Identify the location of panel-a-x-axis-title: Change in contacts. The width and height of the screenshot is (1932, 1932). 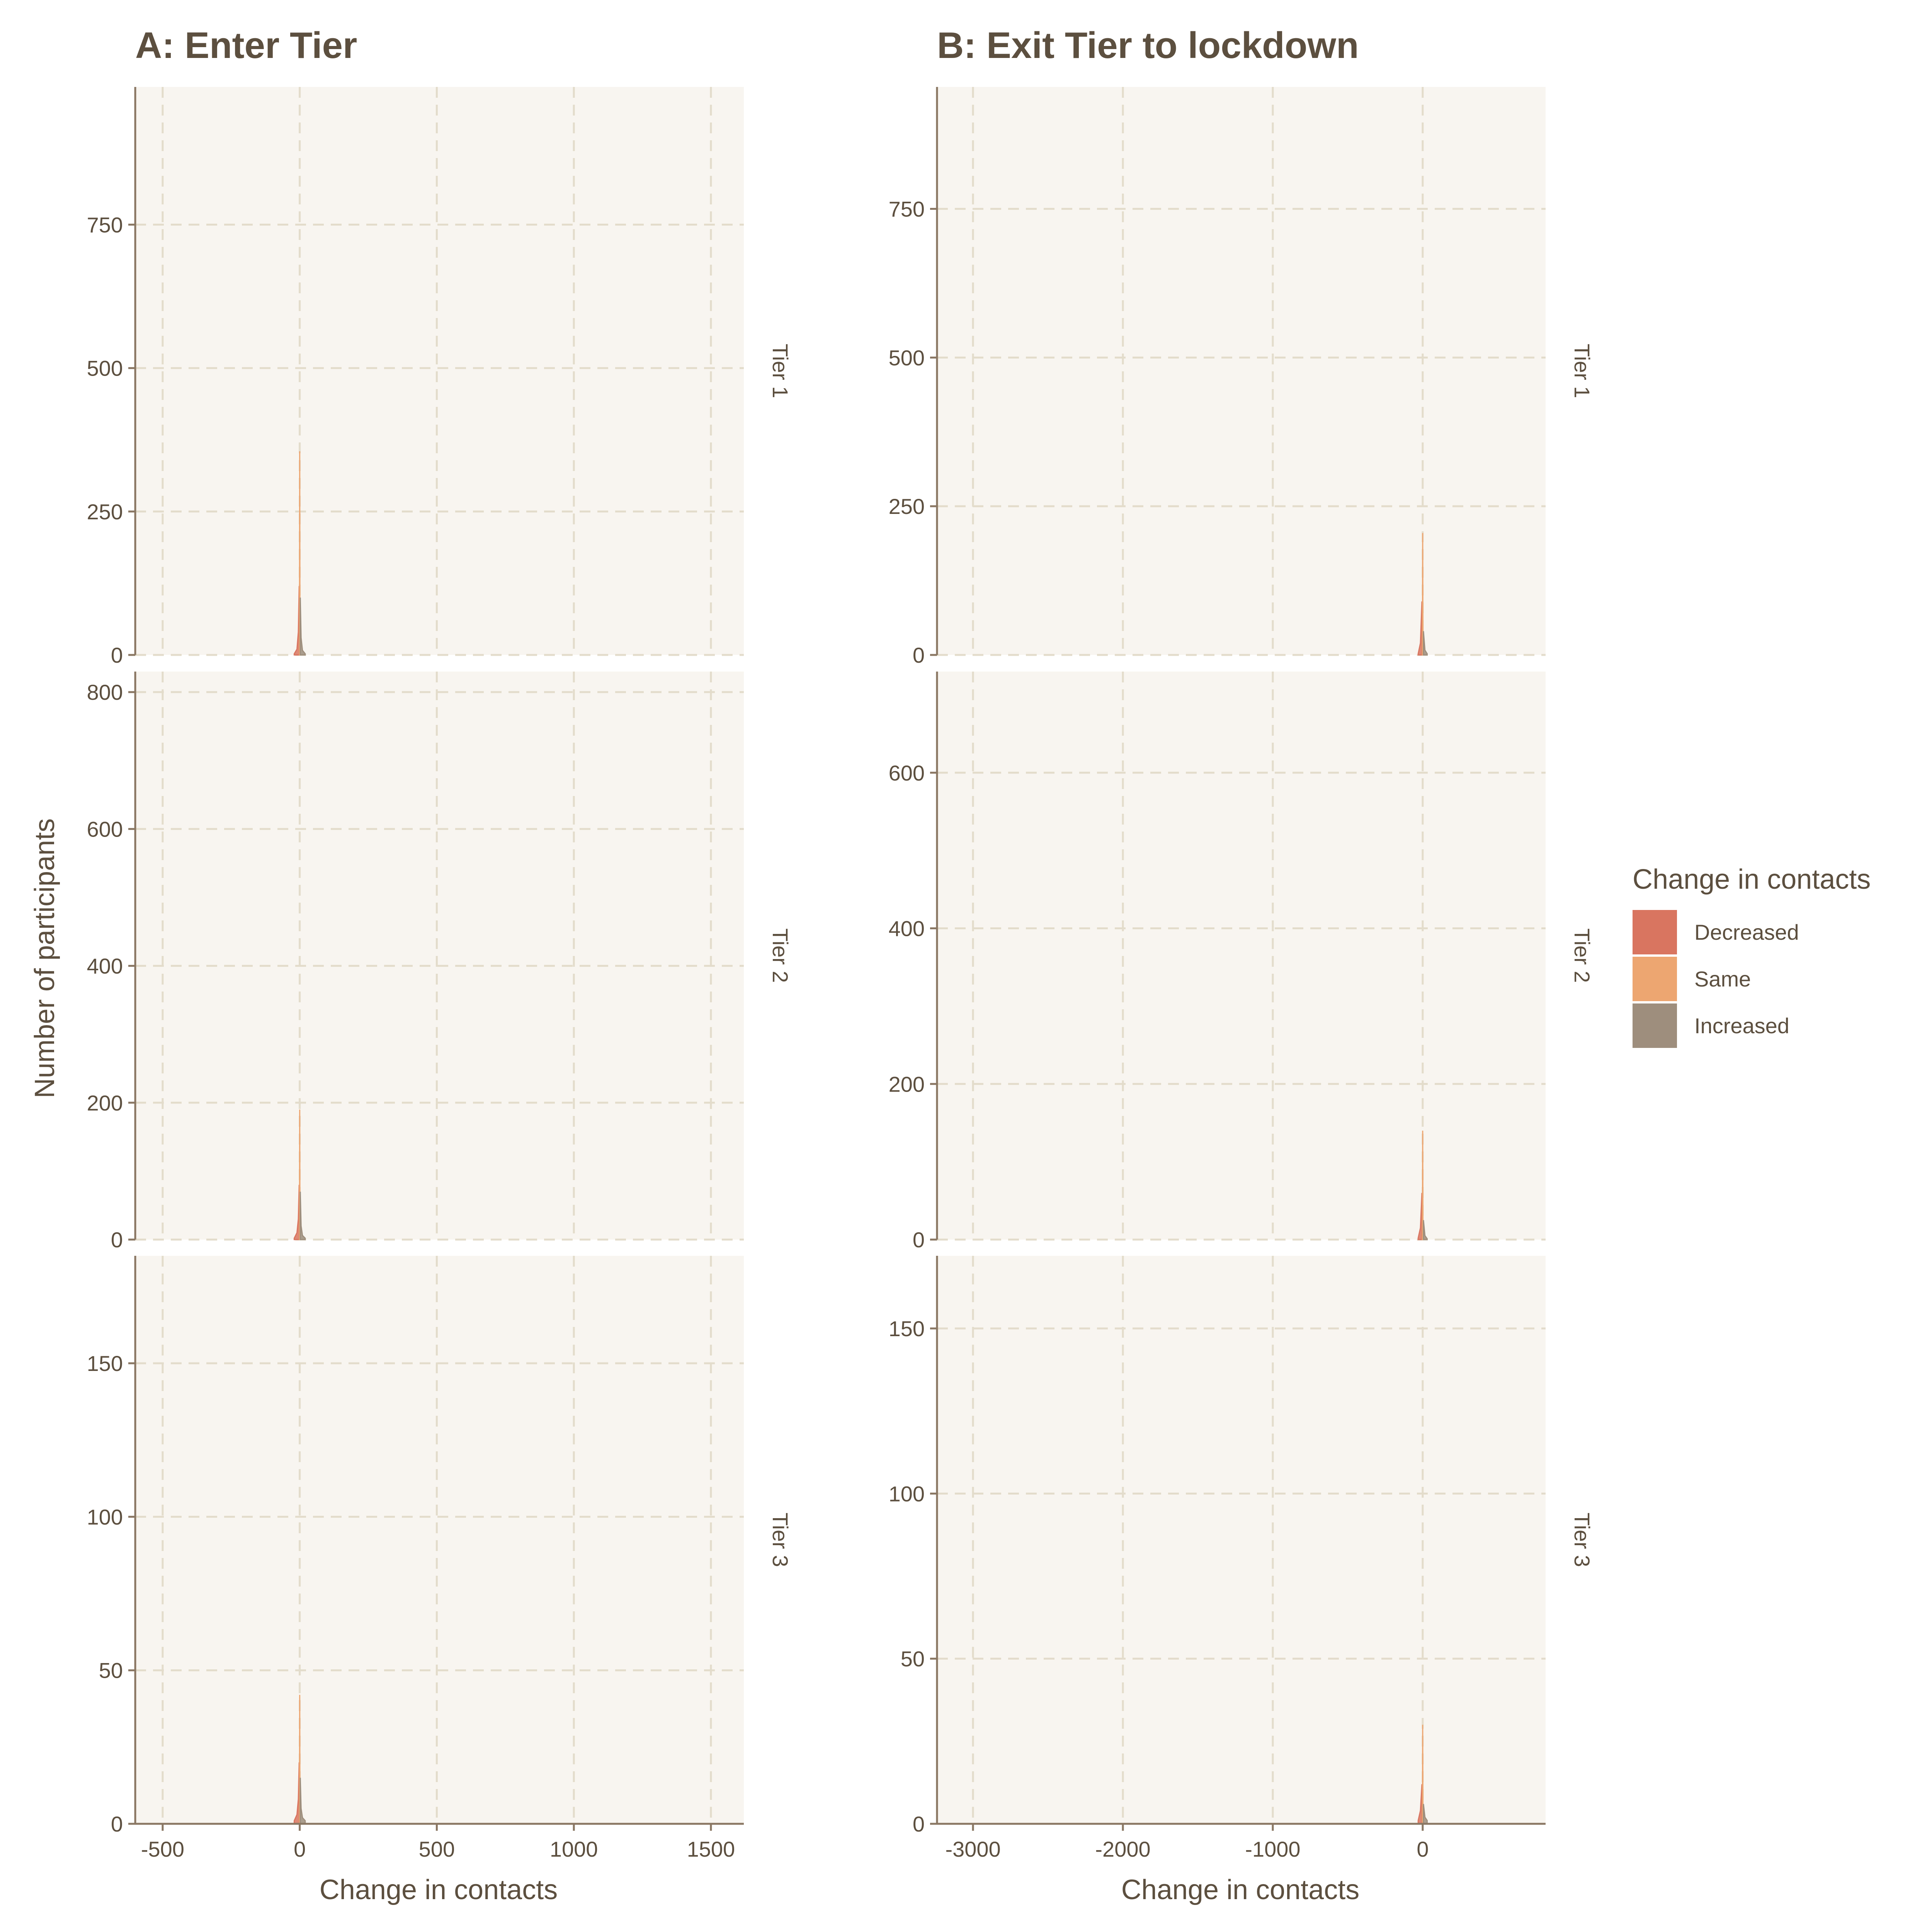
(439, 1889).